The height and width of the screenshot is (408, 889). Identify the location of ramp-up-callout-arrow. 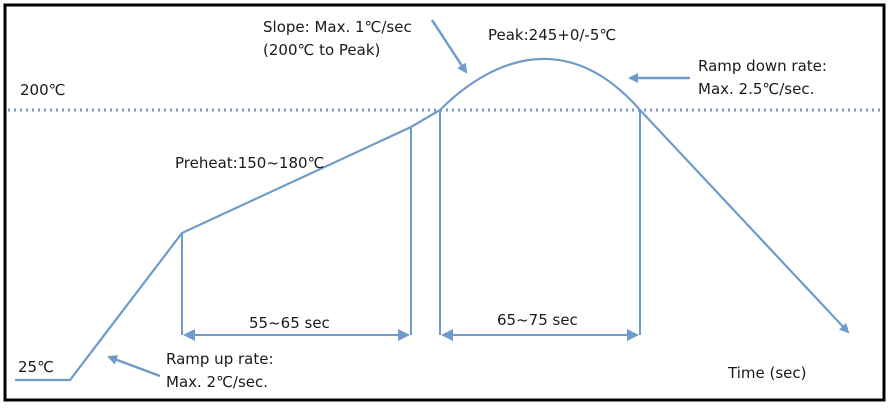
(134, 366).